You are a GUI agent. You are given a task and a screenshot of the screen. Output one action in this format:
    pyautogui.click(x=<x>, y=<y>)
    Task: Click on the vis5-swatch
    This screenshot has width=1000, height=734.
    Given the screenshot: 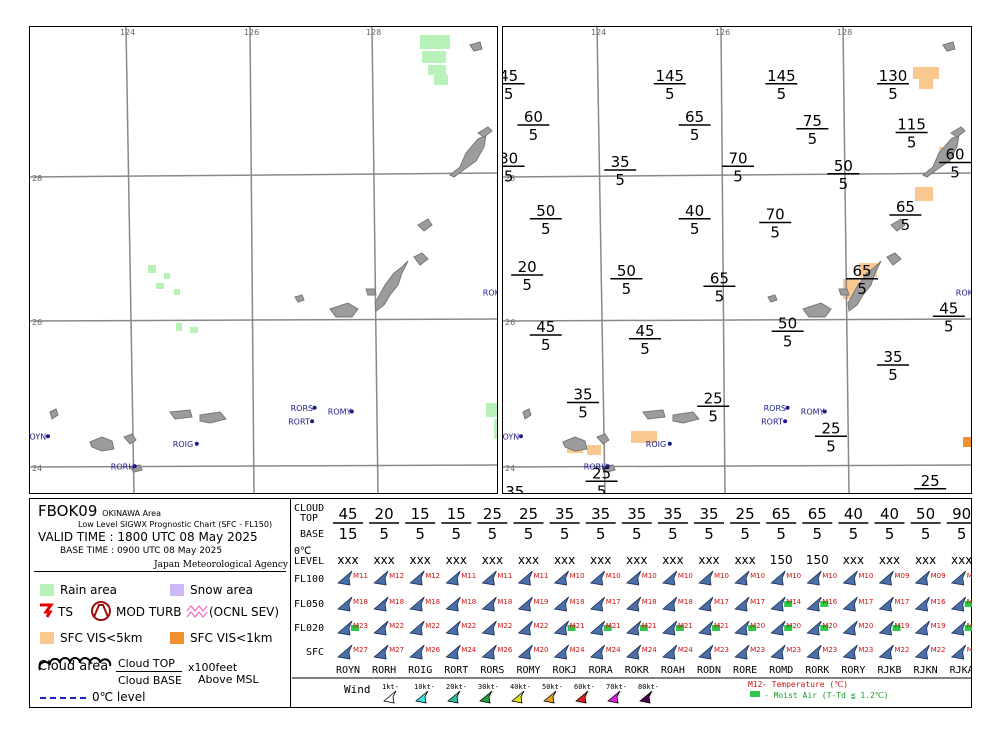 What is the action you would take?
    pyautogui.click(x=47, y=638)
    